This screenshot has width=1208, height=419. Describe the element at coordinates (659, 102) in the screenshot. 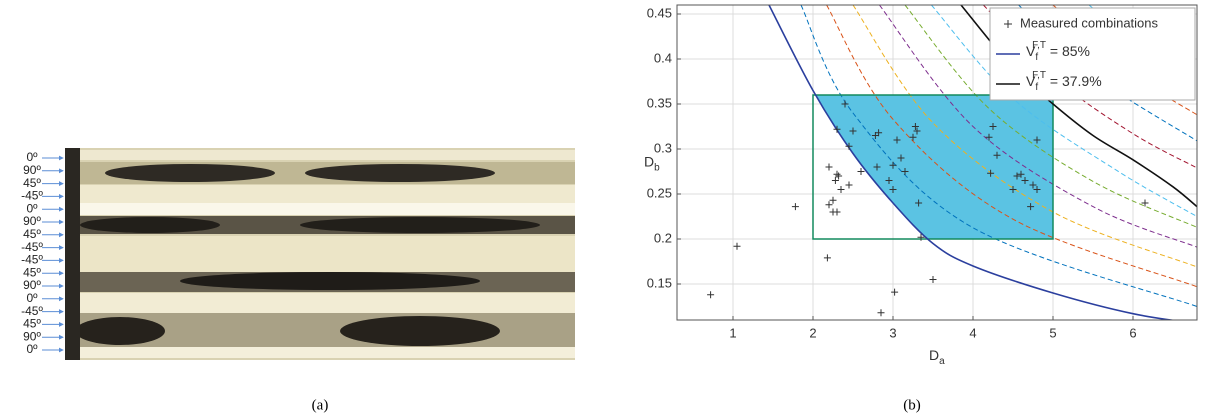

I see `y-tick-label: 0.35` at that location.